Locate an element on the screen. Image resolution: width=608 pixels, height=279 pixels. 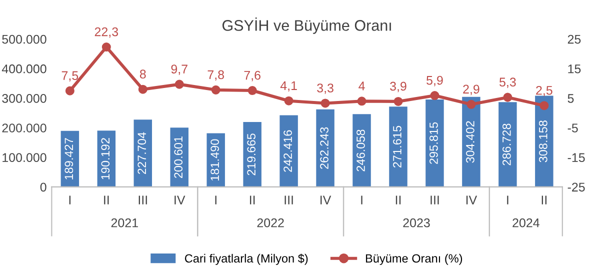
y-tick-label: 200.000 is located at coordinates (24, 128).